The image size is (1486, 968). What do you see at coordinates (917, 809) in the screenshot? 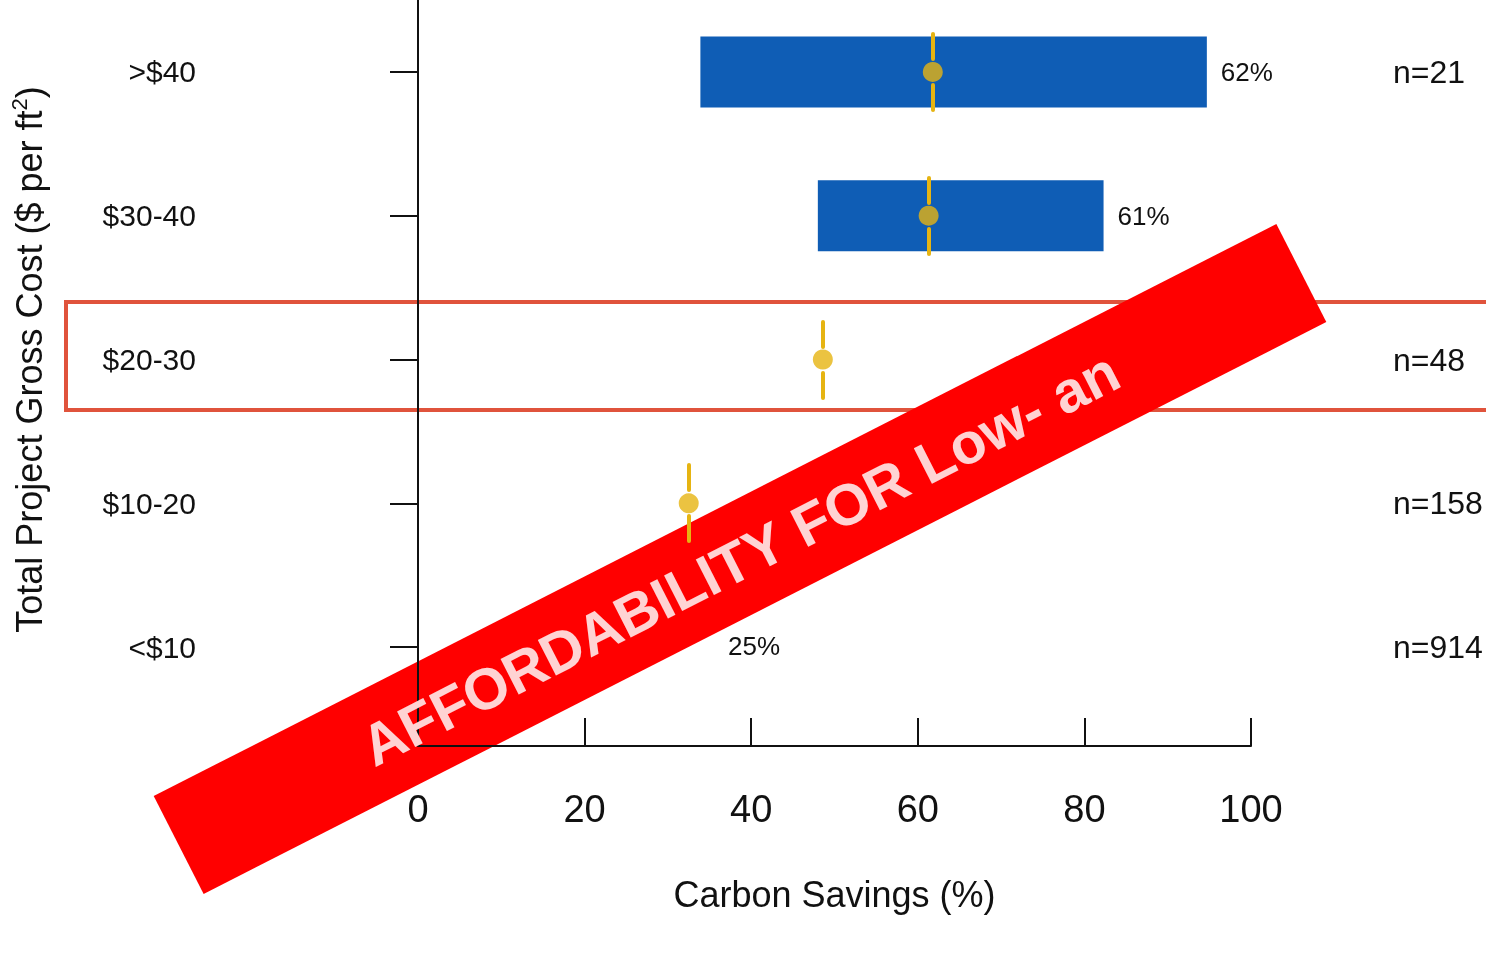
I see `x-tick-label: 60` at bounding box center [917, 809].